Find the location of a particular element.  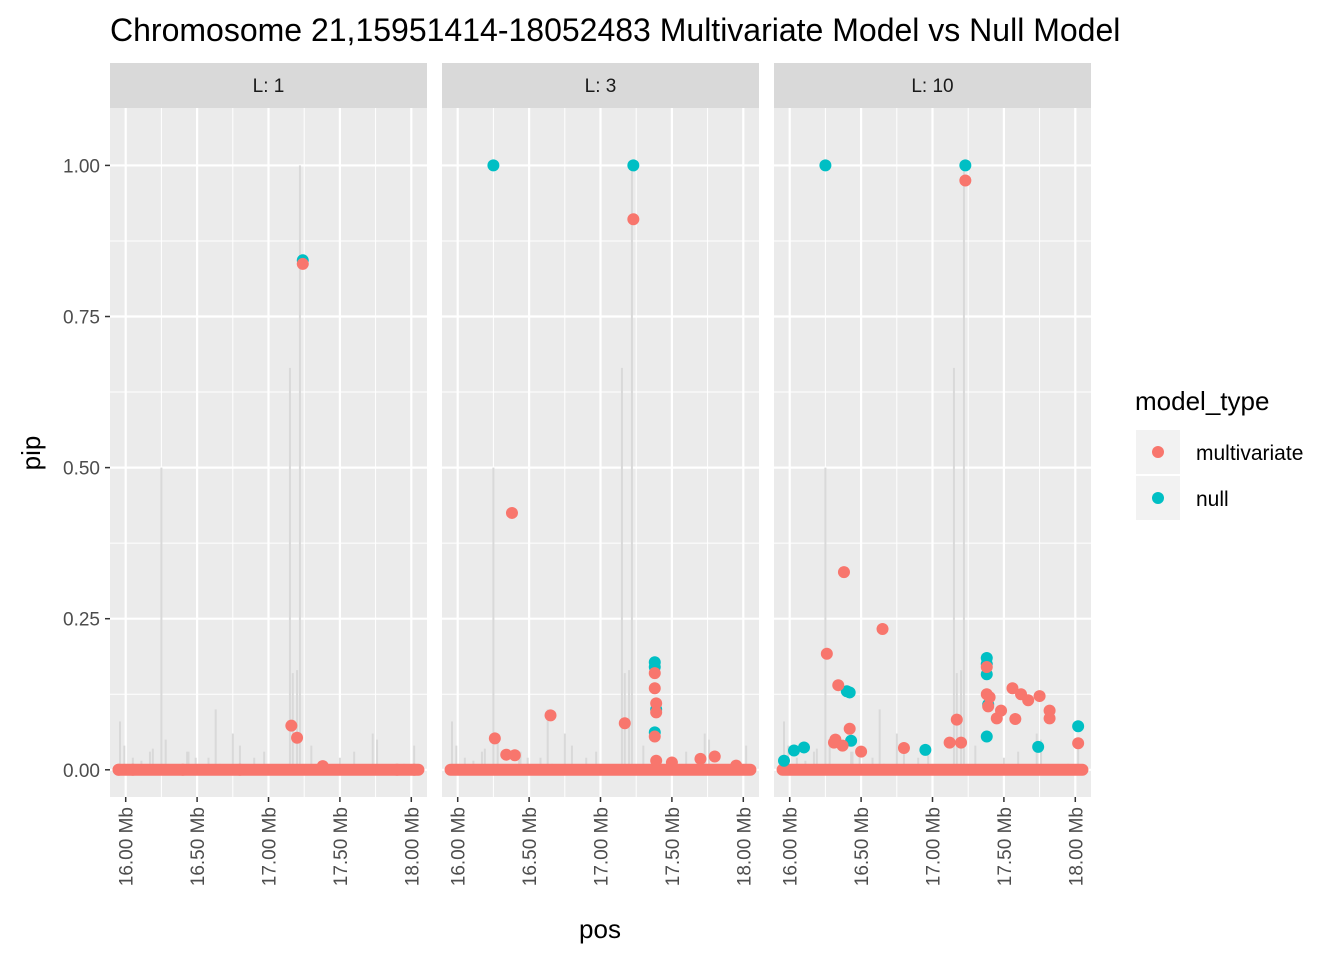

facet-strip-label: L: 3 is located at coordinates (601, 86).